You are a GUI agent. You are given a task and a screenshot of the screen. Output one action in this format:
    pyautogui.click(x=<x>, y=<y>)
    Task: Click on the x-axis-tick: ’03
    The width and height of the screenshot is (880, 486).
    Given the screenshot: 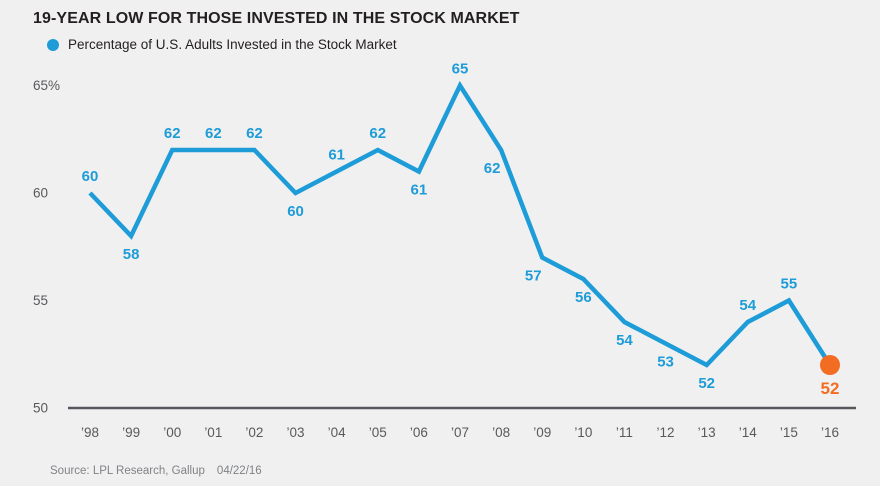 What is the action you would take?
    pyautogui.click(x=296, y=432)
    